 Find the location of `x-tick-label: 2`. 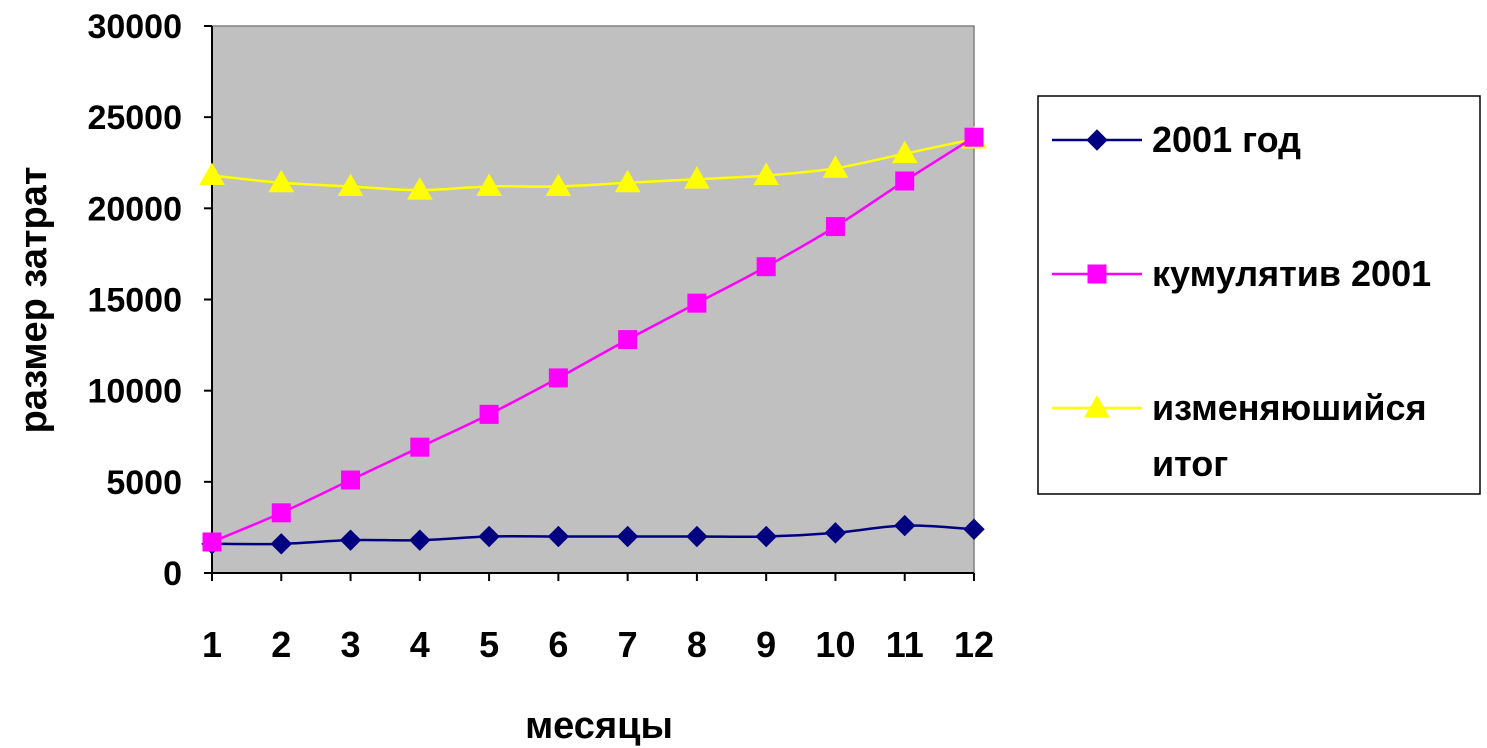

x-tick-label: 2 is located at coordinates (281, 644).